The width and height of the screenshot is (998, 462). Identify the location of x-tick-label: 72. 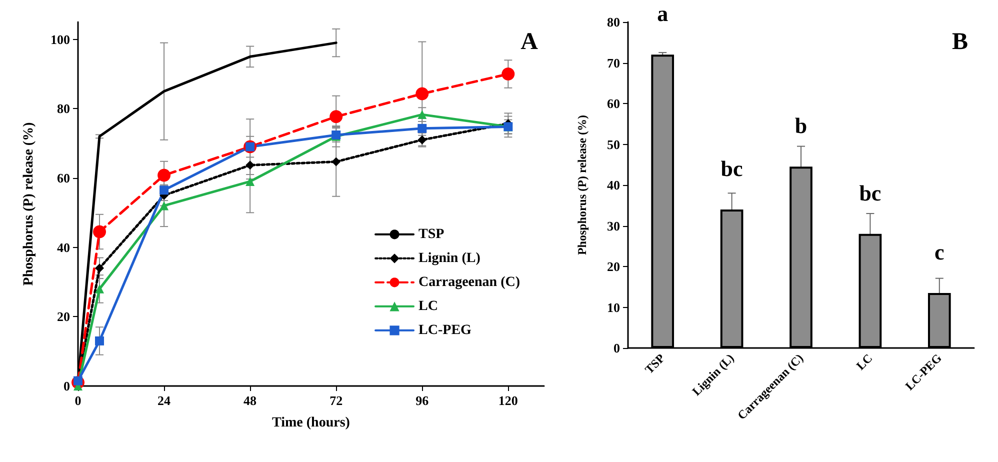
(336, 400).